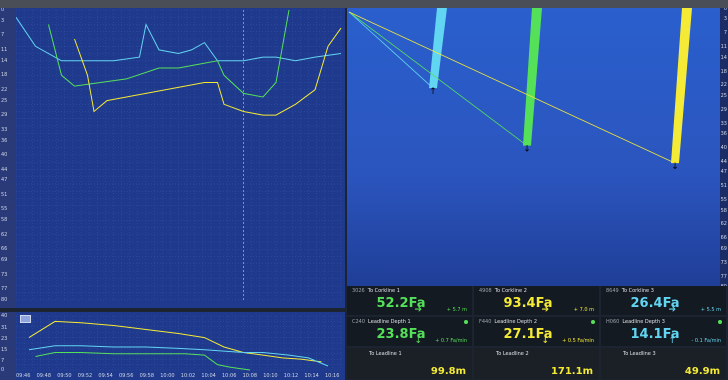 The width and height of the screenshot is (728, 380). I want to click on y-tick-label: 69, so click(4, 260).